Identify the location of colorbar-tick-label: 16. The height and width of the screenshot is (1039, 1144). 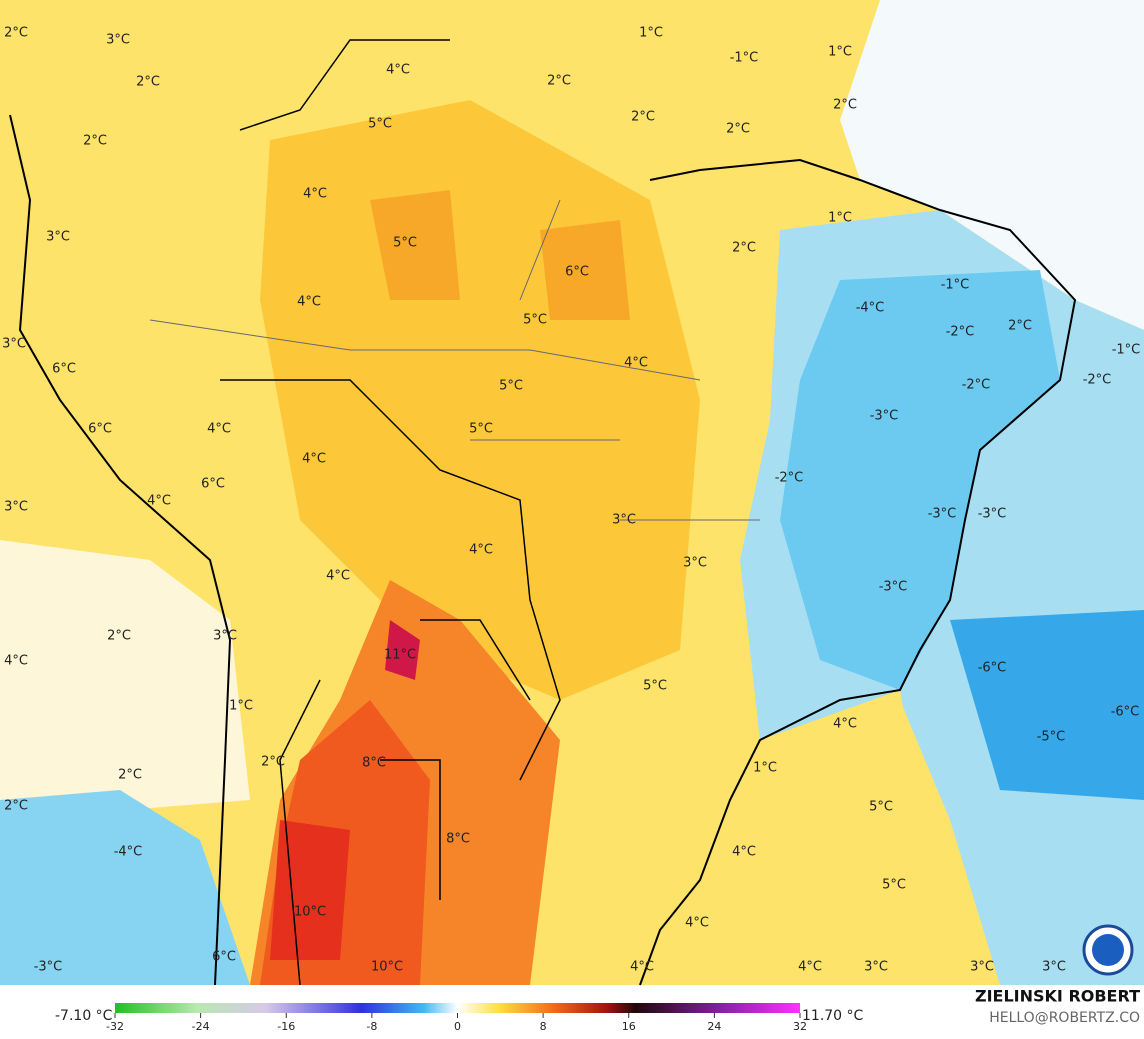
(629, 1026).